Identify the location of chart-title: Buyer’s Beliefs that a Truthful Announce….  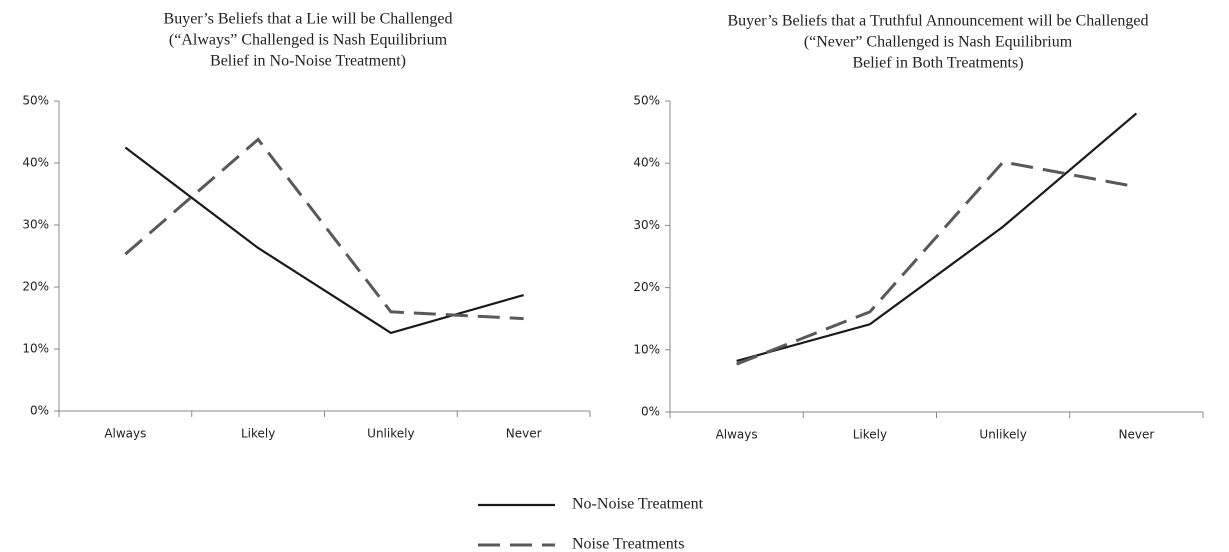
(938, 21).